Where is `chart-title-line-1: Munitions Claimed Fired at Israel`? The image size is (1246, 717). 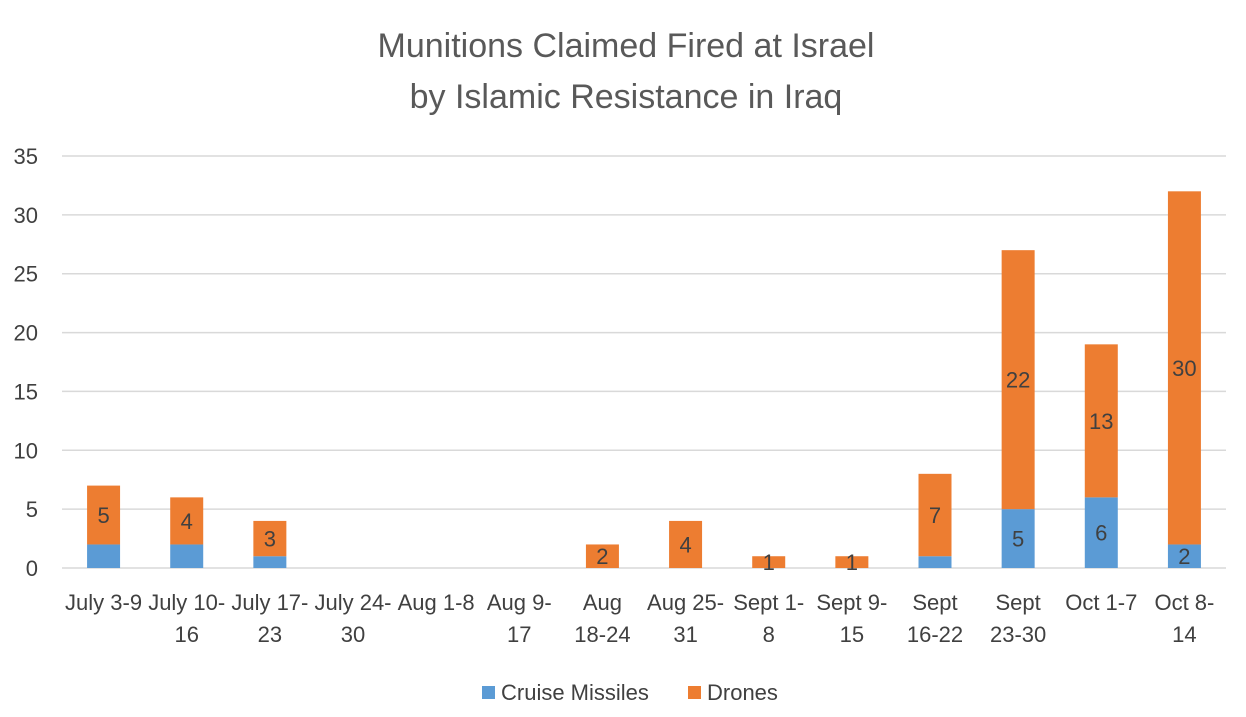
chart-title-line-1: Munitions Claimed Fired at Israel is located at coordinates (626, 46).